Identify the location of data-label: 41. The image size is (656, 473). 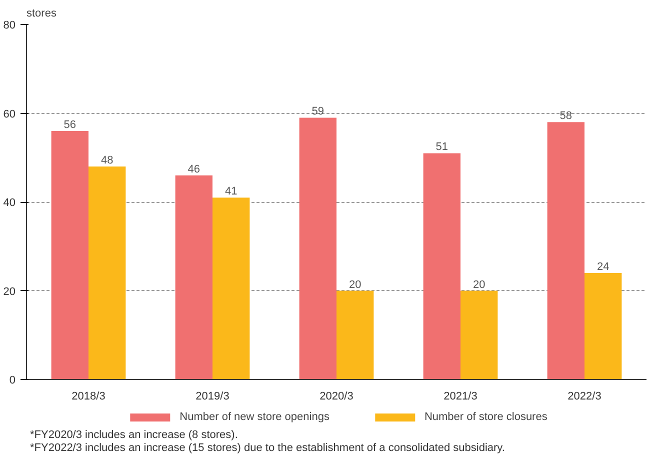
(231, 192).